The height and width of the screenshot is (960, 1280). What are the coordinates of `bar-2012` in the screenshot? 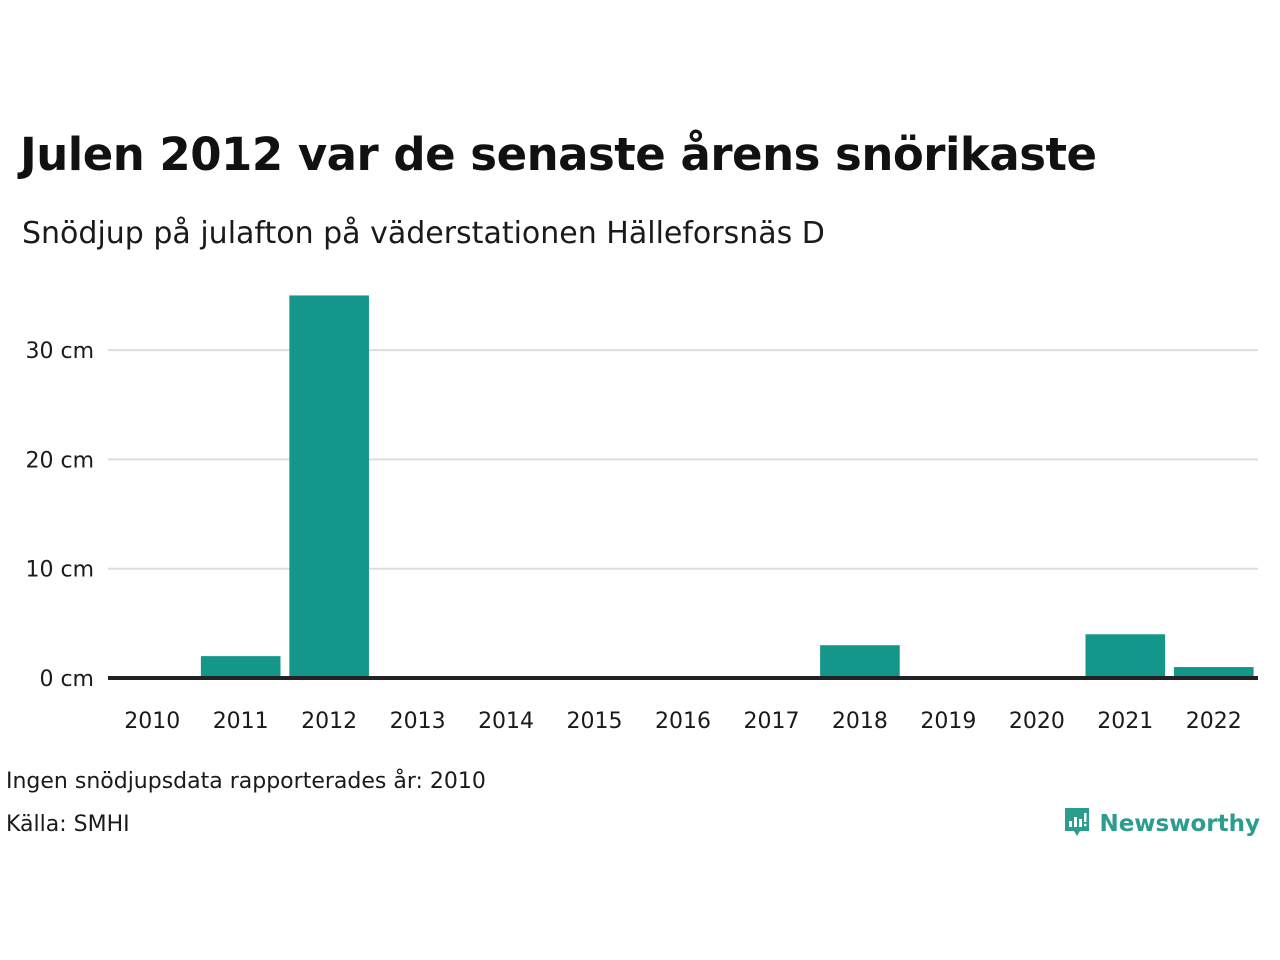 It's located at (329, 486).